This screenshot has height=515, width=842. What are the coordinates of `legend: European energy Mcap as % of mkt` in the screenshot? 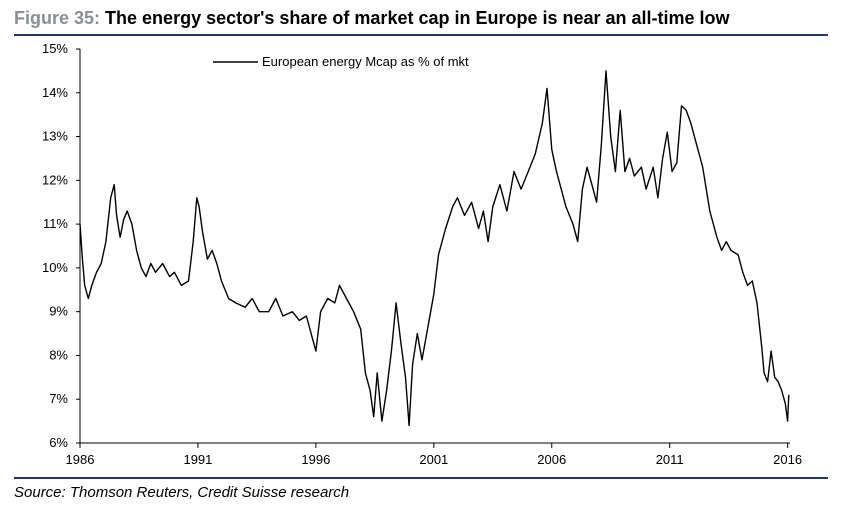 It's located at (341, 61).